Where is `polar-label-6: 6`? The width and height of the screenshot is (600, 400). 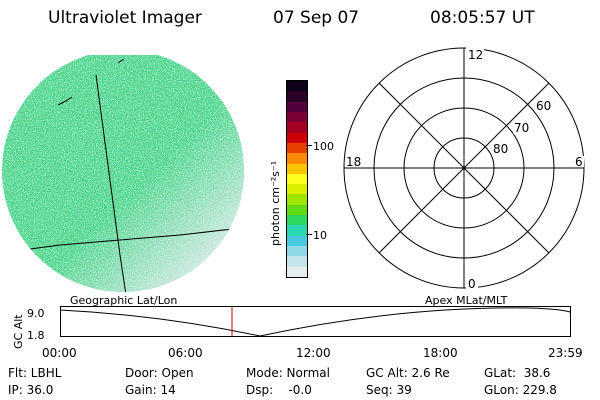 polar-label-6: 6 is located at coordinates (579, 162).